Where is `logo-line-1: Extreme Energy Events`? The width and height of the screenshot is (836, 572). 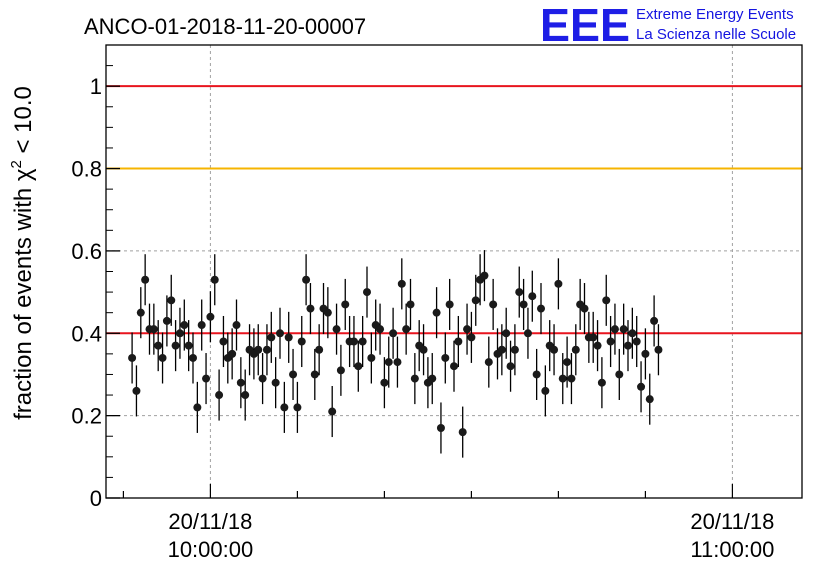
logo-line-1: Extreme Energy Events is located at coordinates (715, 14).